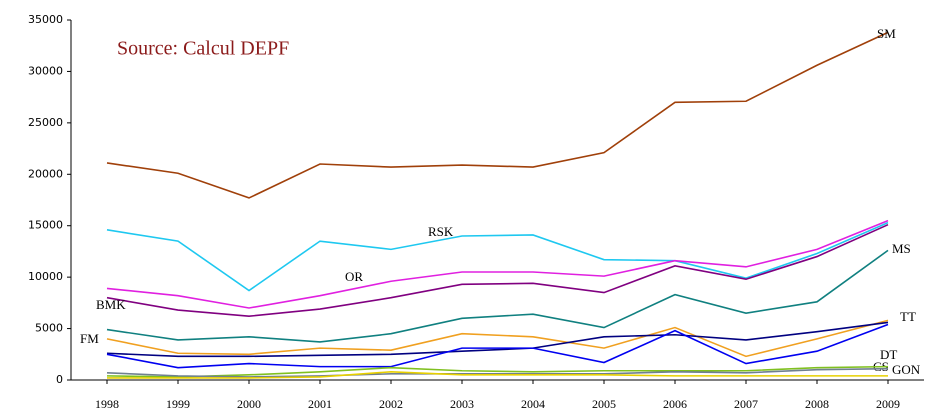 This screenshot has width=934, height=410. I want to click on x-tick-label: 2000, so click(249, 403).